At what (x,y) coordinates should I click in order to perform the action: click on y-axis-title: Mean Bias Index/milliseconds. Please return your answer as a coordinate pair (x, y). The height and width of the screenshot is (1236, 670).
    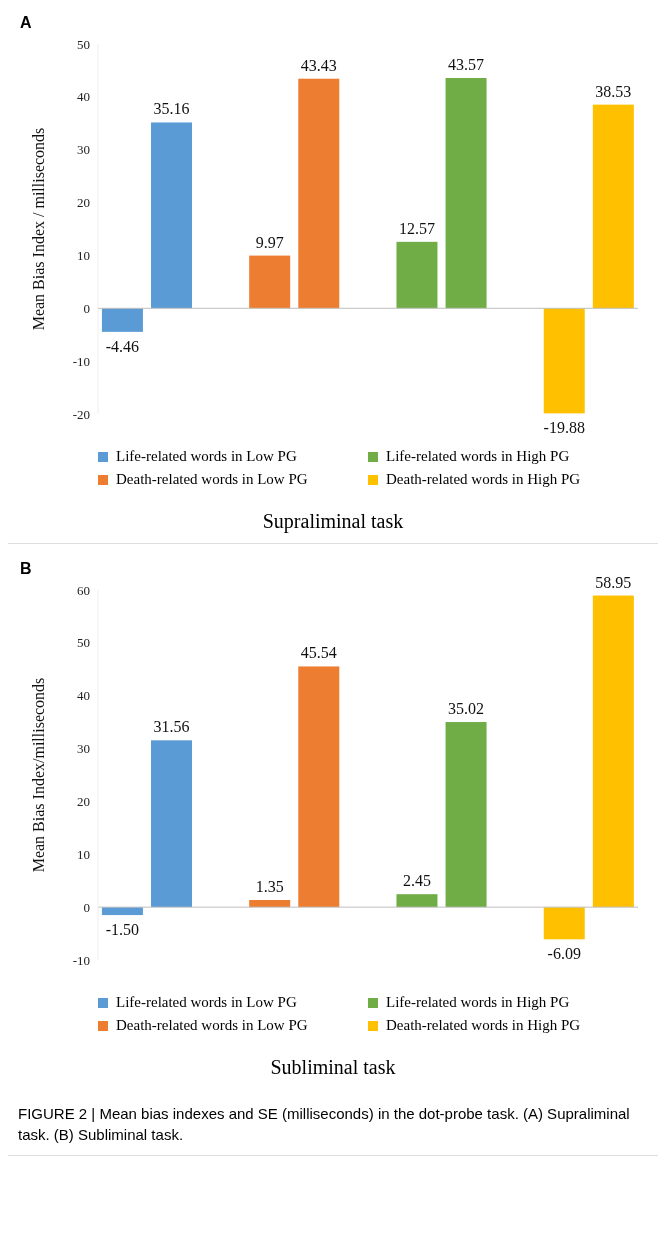
    Looking at the image, I should click on (38, 775).